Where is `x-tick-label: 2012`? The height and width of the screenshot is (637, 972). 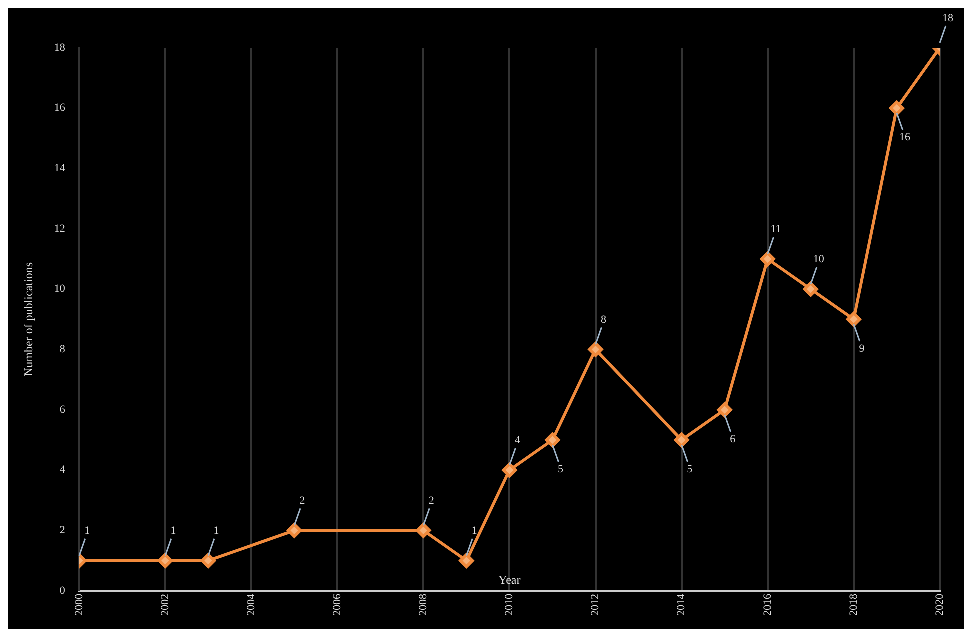 x-tick-label: 2012 is located at coordinates (596, 605).